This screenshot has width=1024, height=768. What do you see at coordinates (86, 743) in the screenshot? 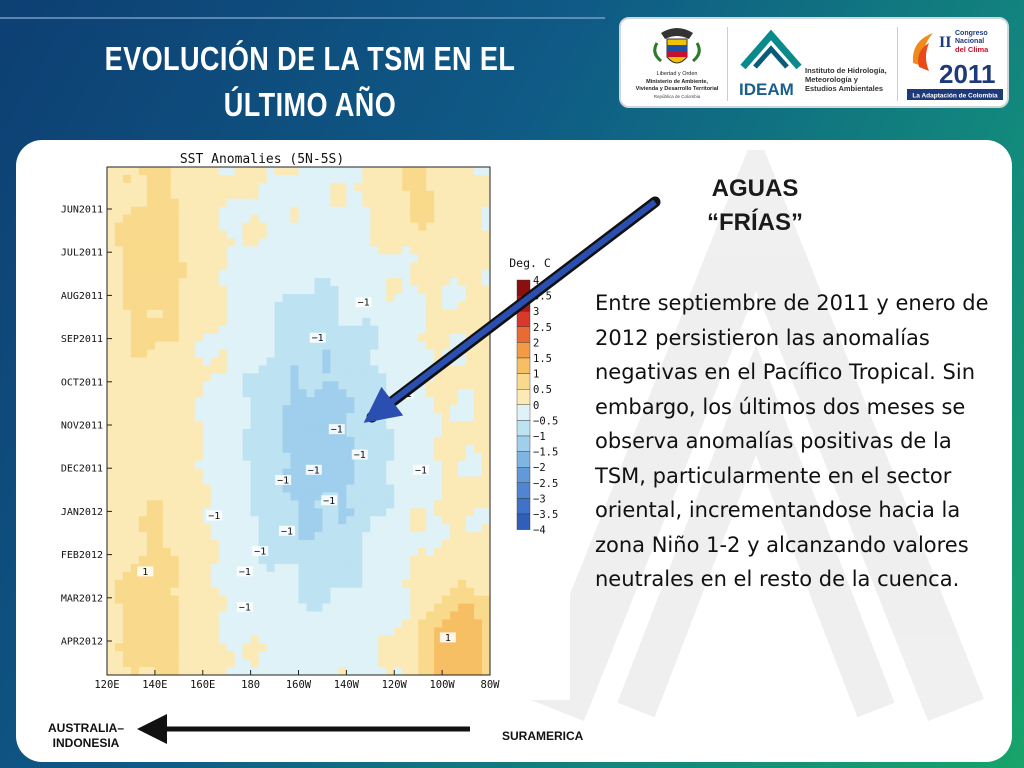
I see `footer-left-line-2: INDONESIA` at bounding box center [86, 743].